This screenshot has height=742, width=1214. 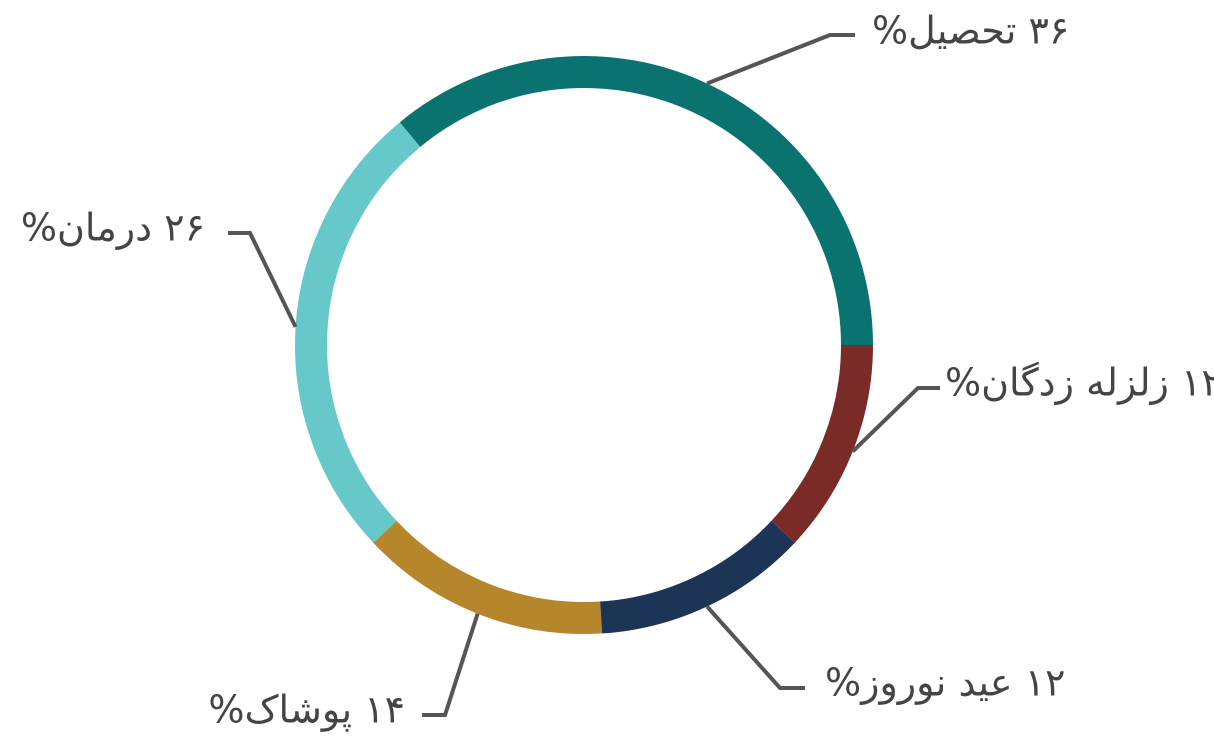 I want to click on data-label: ۱۲ زلزله زدگان%, so click(x=1079, y=383).